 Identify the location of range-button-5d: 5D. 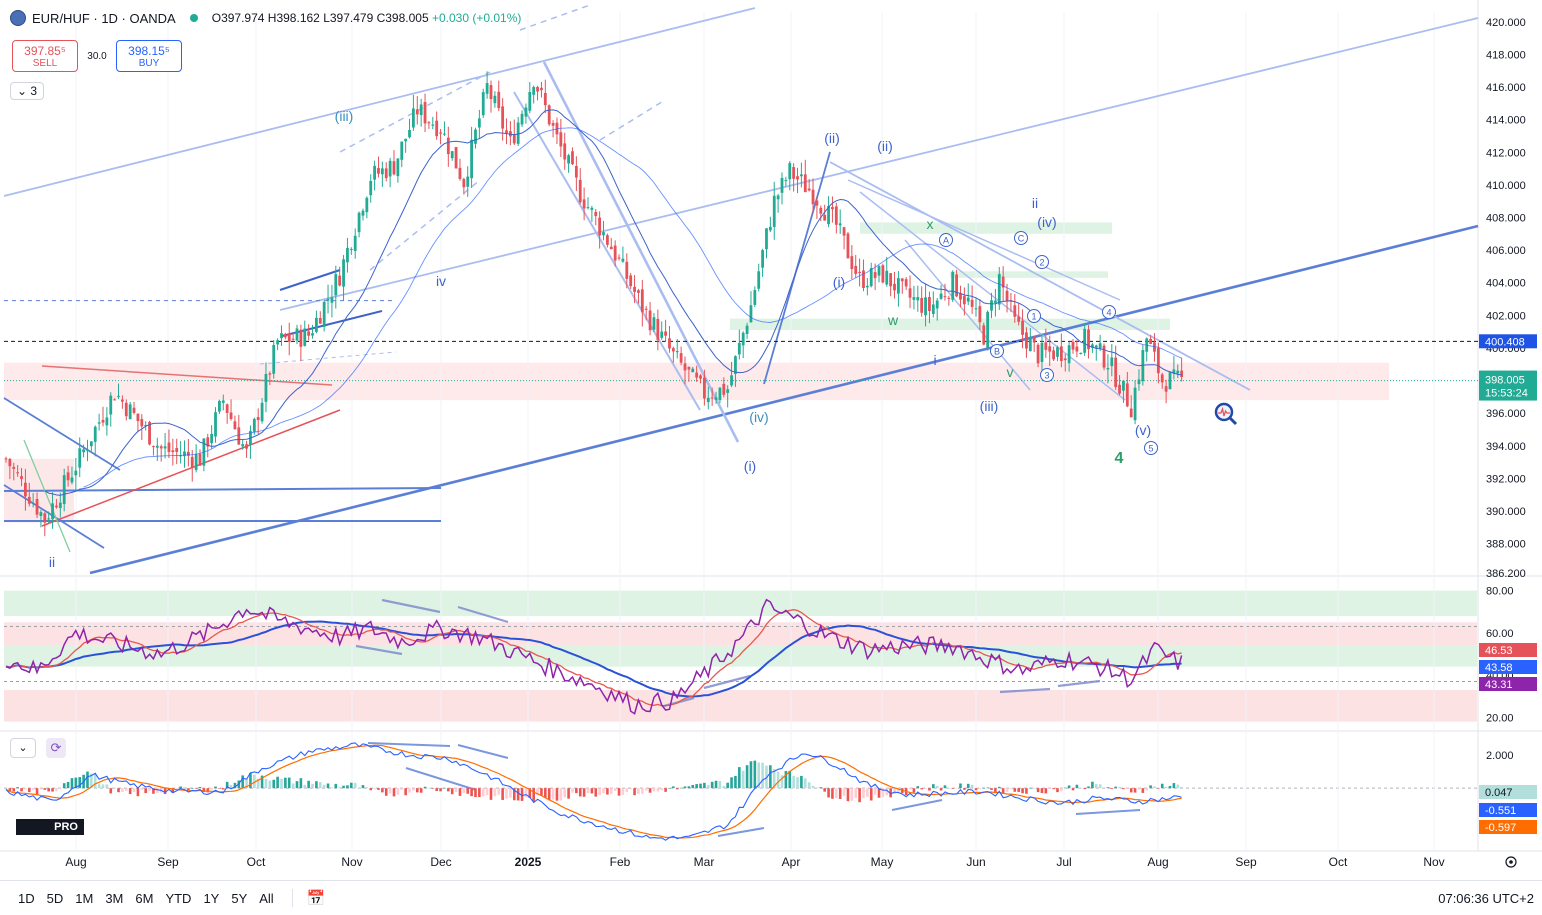
(55, 898).